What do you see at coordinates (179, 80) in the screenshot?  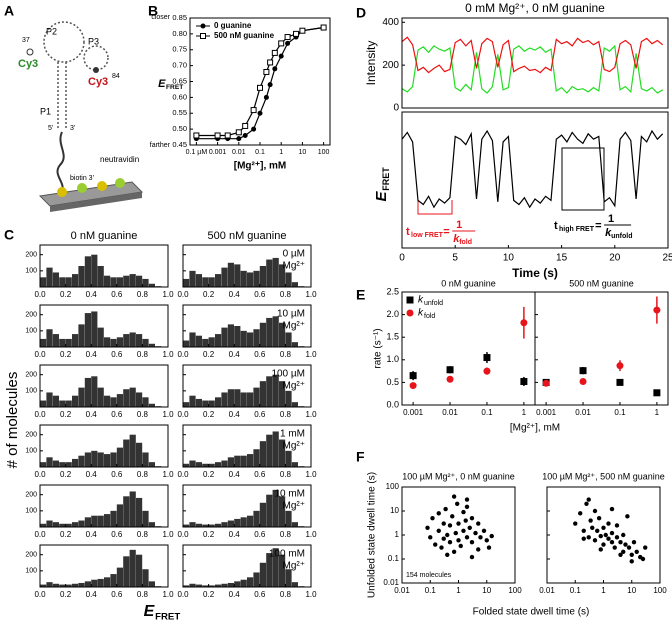 I see `y-tick-label: 0.65` at bounding box center [179, 80].